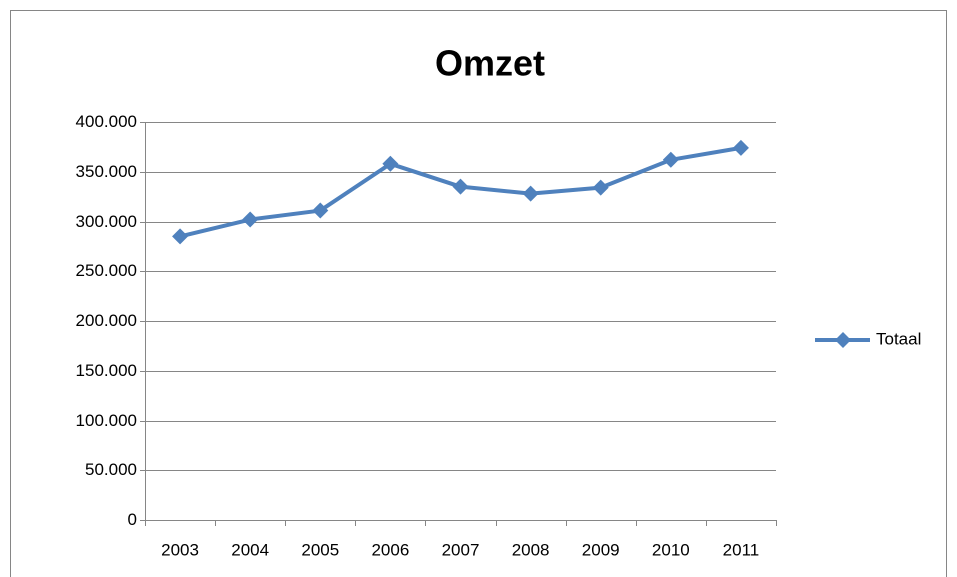 This screenshot has width=957, height=577. I want to click on x-tick-label: 2003, so click(180, 549).